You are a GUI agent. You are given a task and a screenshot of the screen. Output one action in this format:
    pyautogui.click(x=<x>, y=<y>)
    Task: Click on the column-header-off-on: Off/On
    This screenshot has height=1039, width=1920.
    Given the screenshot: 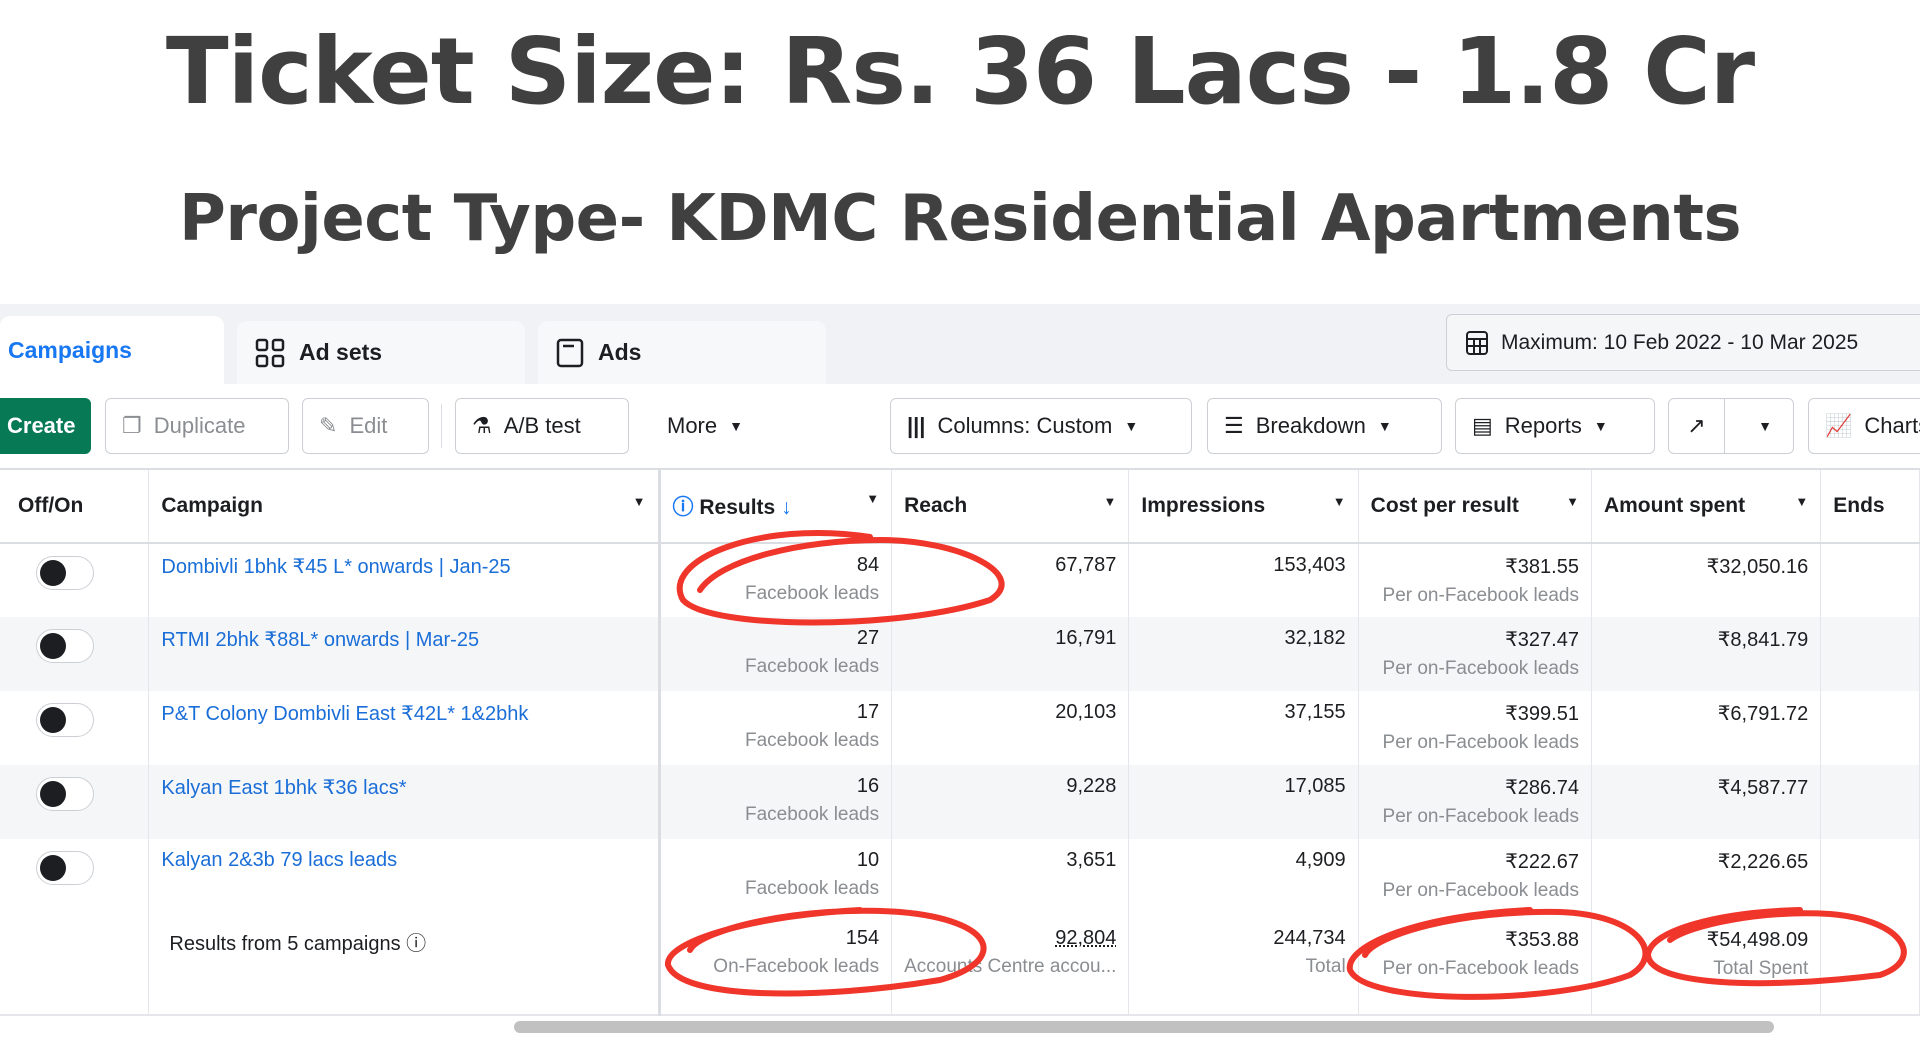 What is the action you would take?
    pyautogui.click(x=75, y=506)
    